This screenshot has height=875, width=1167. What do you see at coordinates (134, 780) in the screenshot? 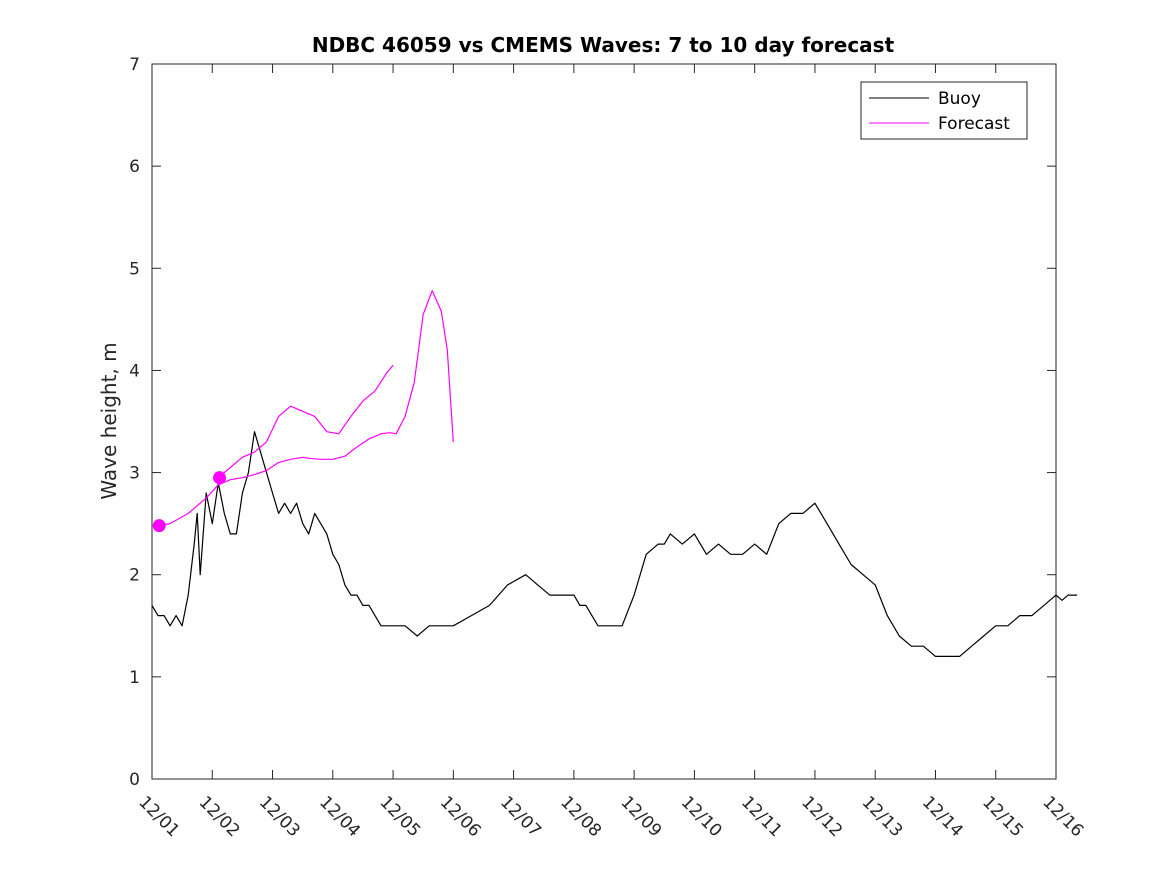
I see `y-tick-label: 0` at bounding box center [134, 780].